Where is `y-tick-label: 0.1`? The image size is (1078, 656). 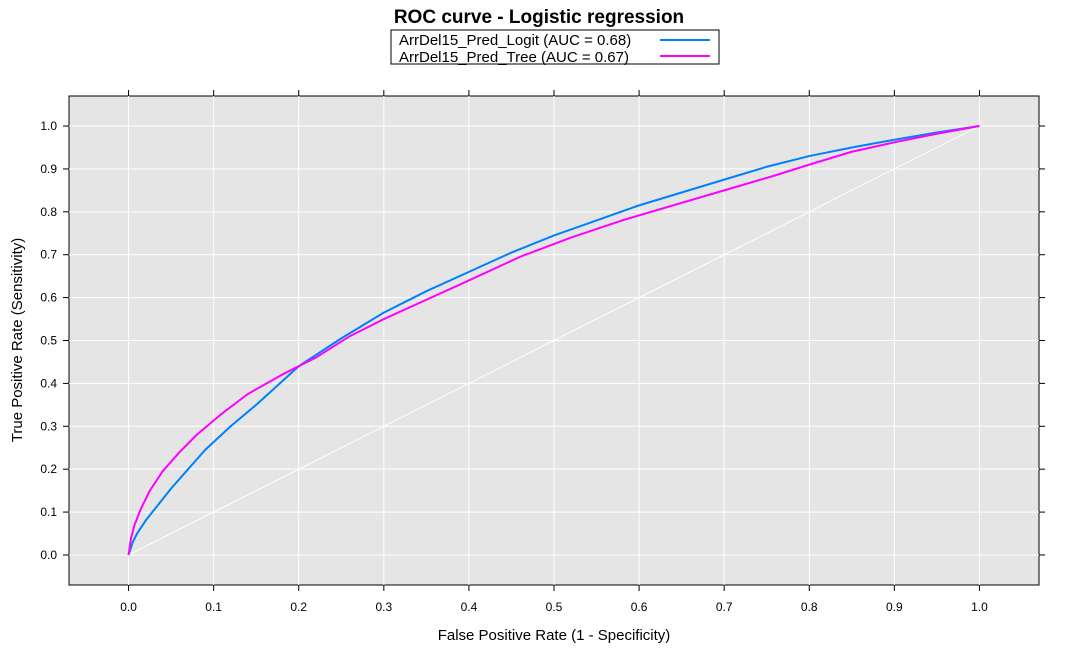 y-tick-label: 0.1 is located at coordinates (48, 512).